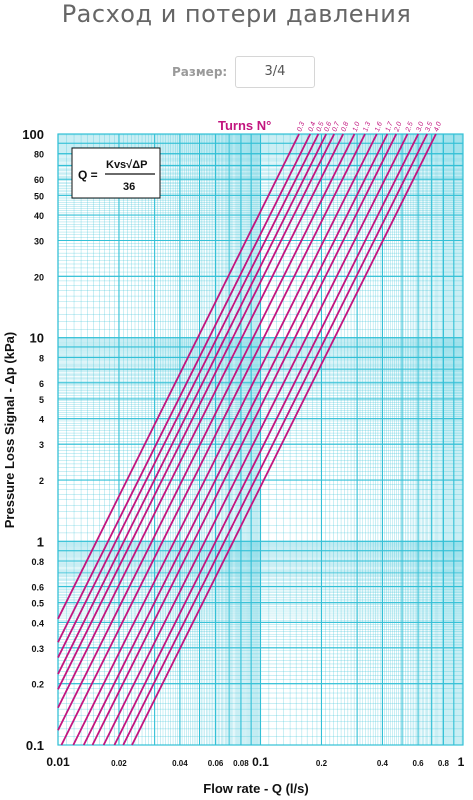 This screenshot has width=473, height=800. What do you see at coordinates (444, 763) in the screenshot?
I see `x-tick-label: 0.8` at bounding box center [444, 763].